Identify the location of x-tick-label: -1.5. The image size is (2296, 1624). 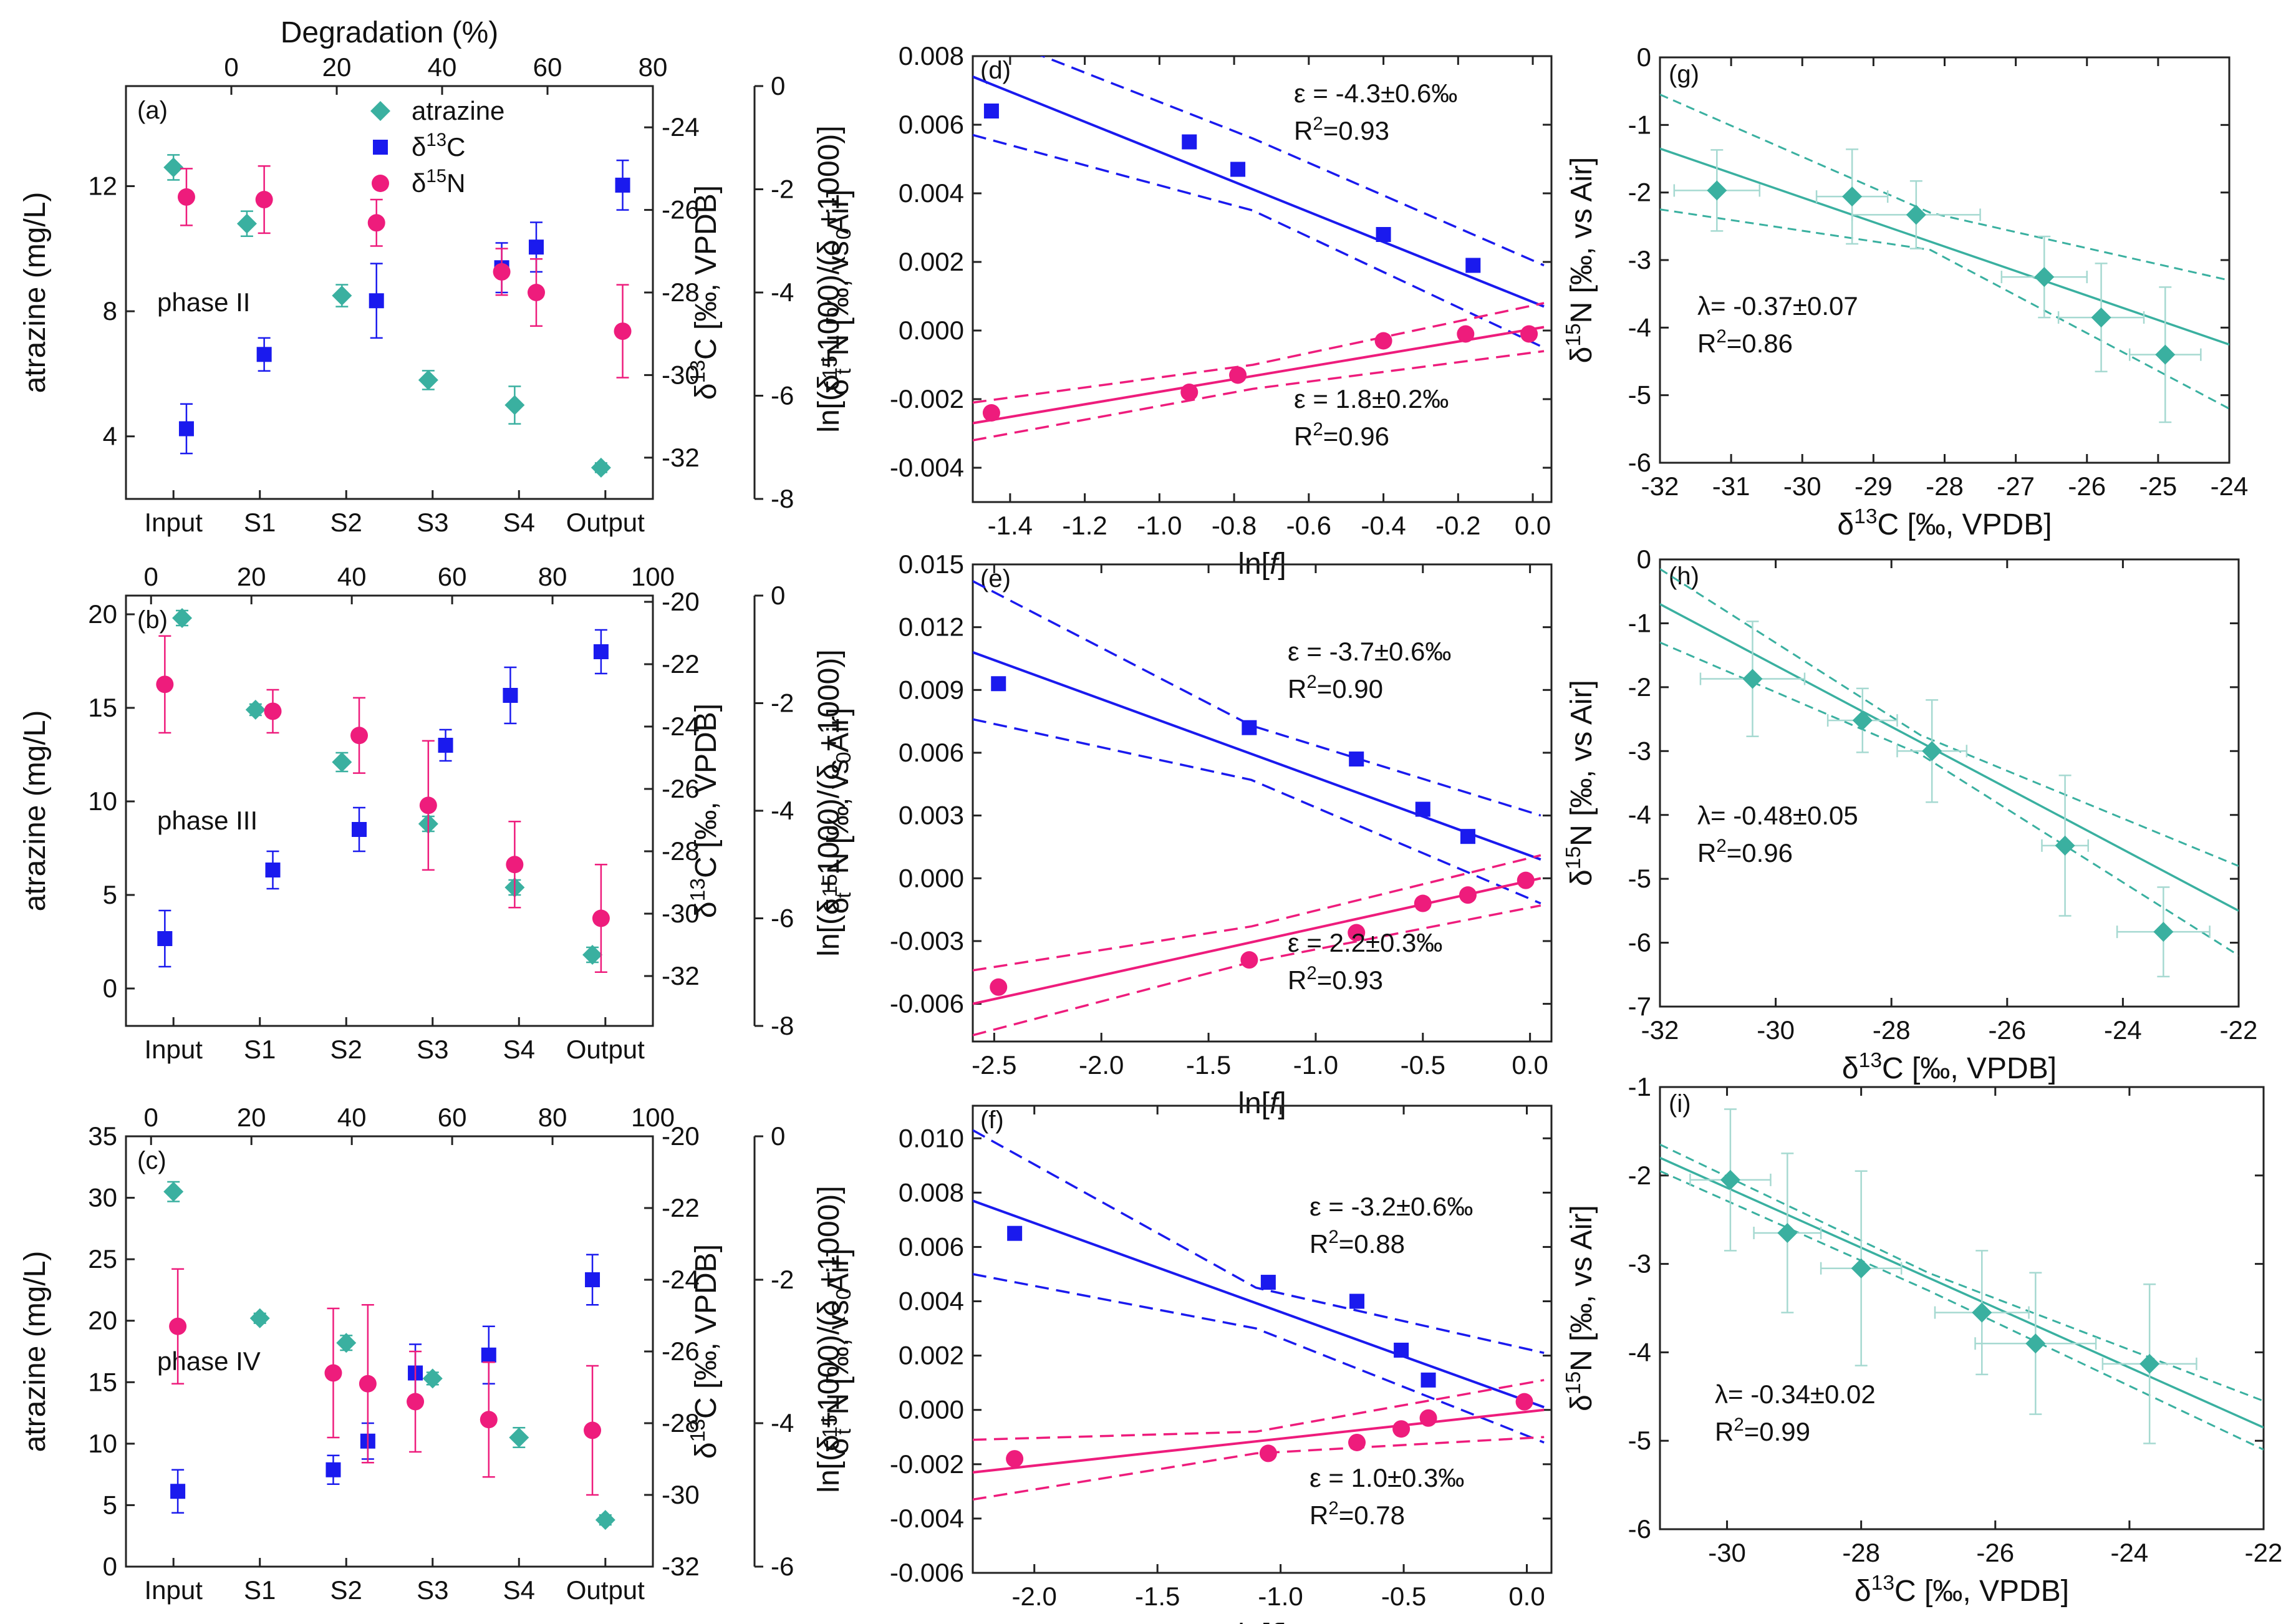
(1208, 1065).